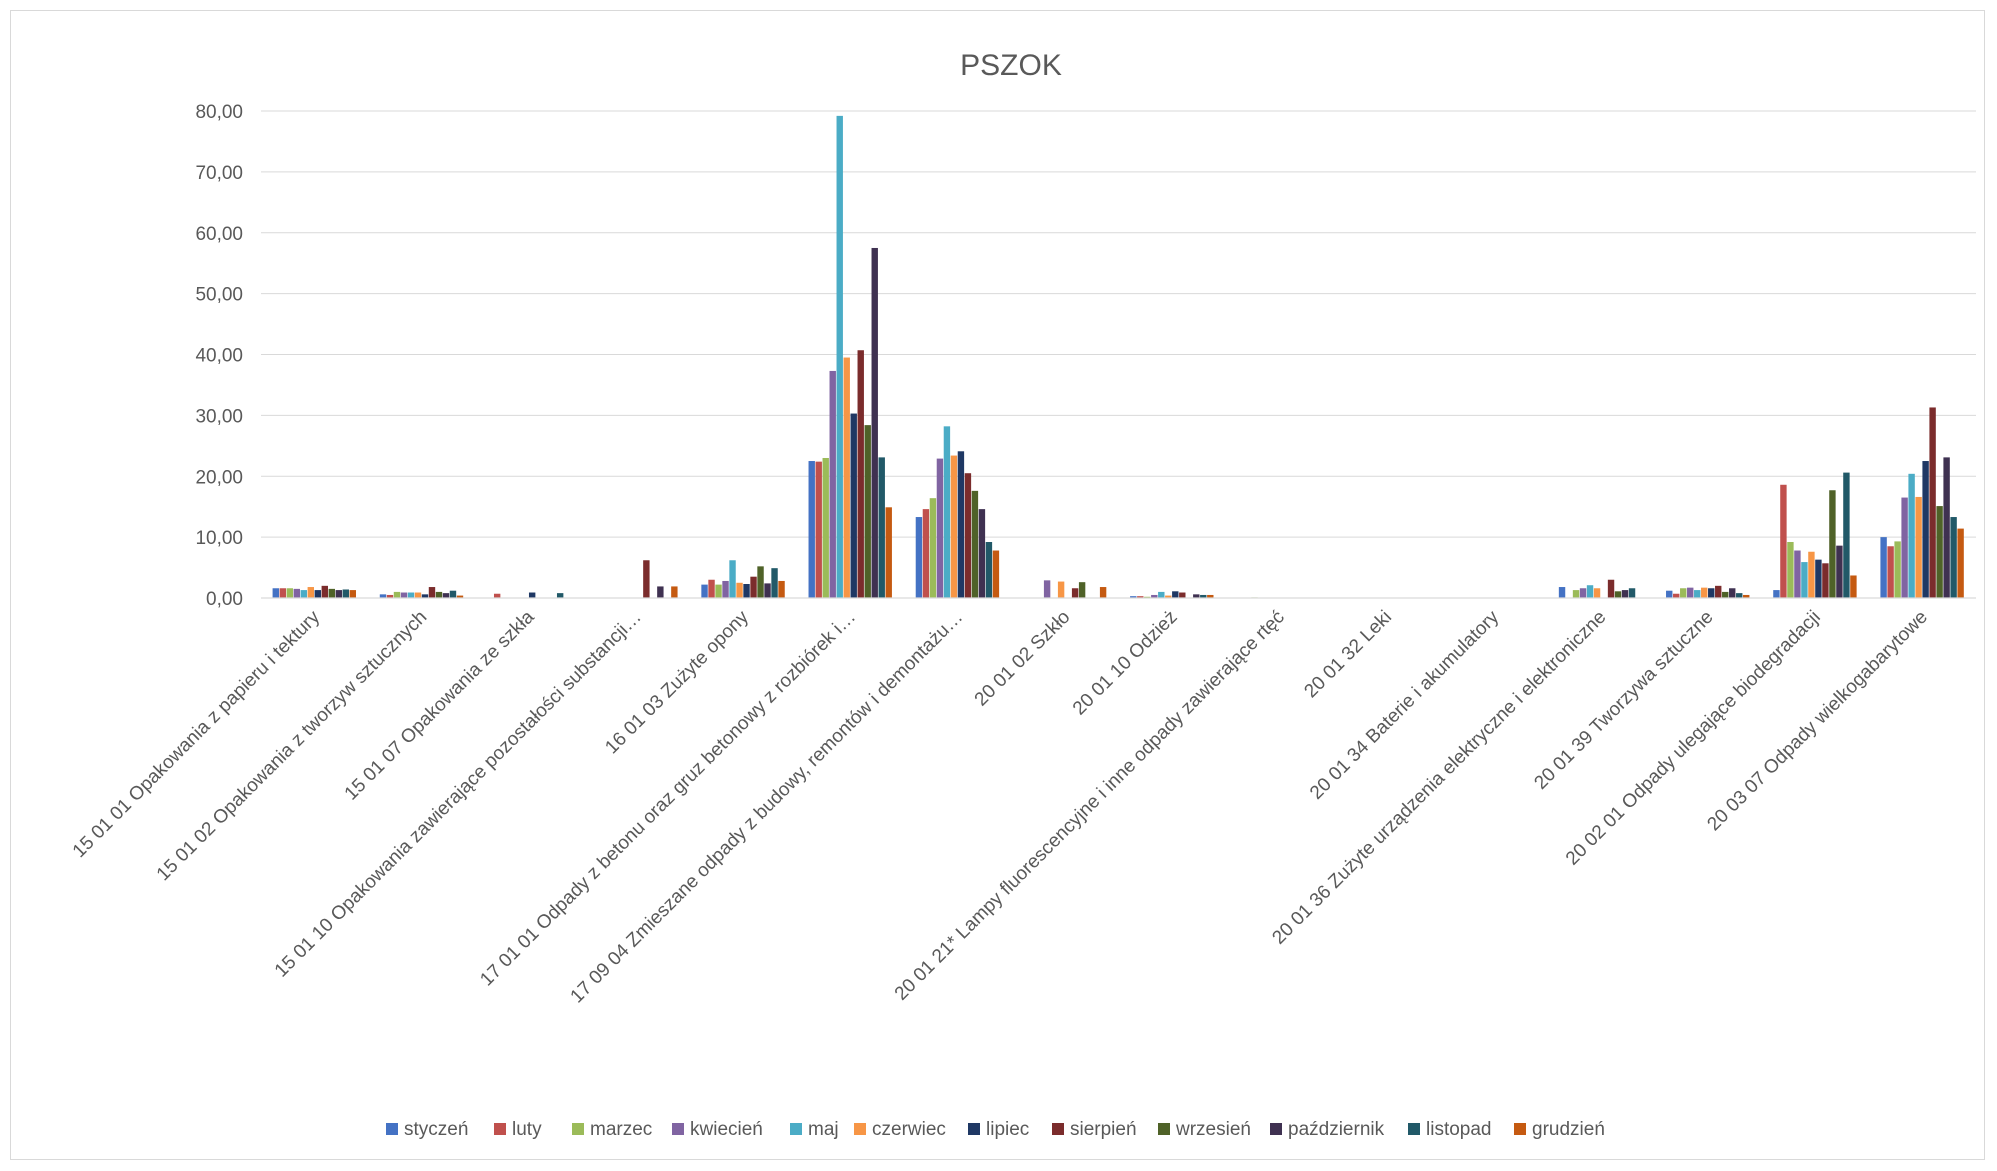 This screenshot has height=1171, width=1997. What do you see at coordinates (1568, 1129) in the screenshot?
I see `legend-label: grudzień` at bounding box center [1568, 1129].